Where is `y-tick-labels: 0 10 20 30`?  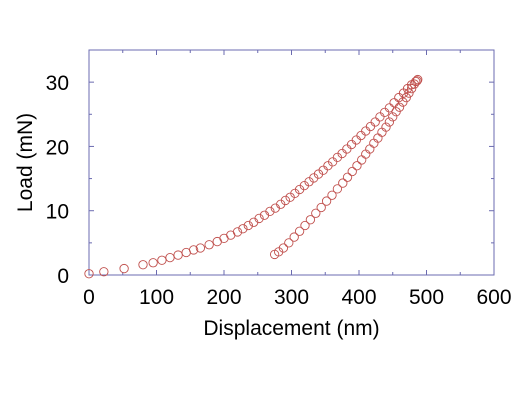 y-tick-labels: 0 10 20 30 is located at coordinates (57, 180).